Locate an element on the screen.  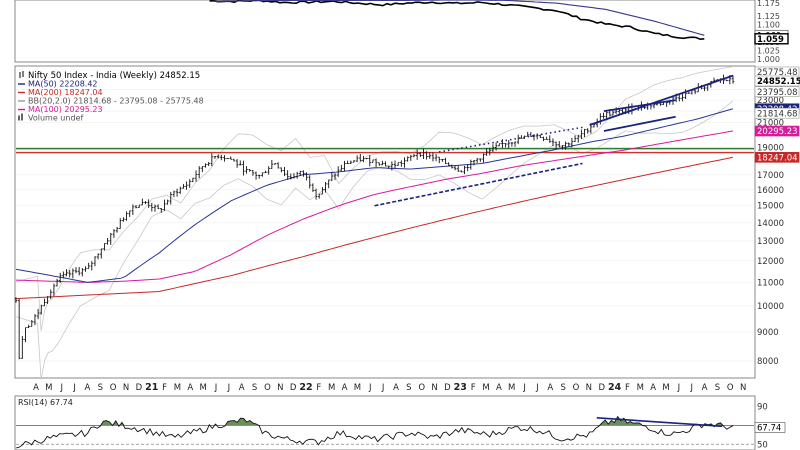
price-value-badge-text: 23795.08 is located at coordinates (777, 93).